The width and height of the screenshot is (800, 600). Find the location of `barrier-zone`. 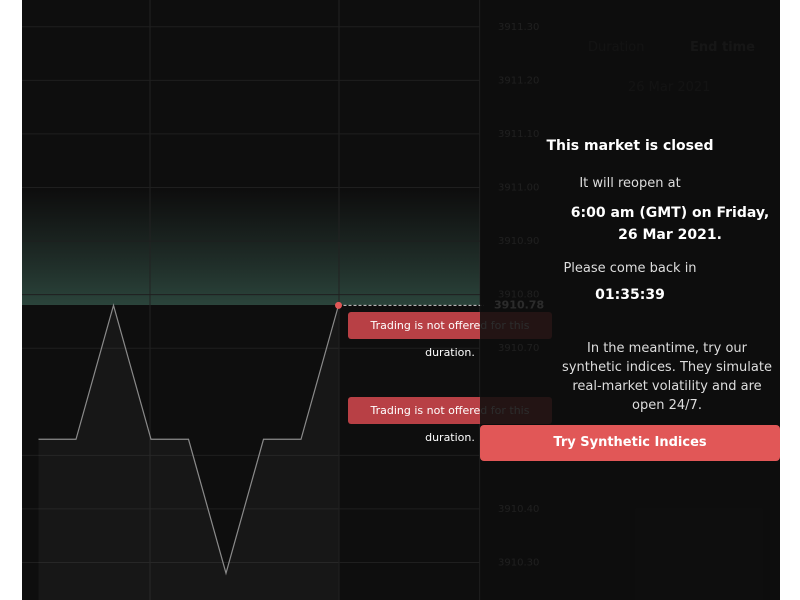

barrier-zone is located at coordinates (251, 247).